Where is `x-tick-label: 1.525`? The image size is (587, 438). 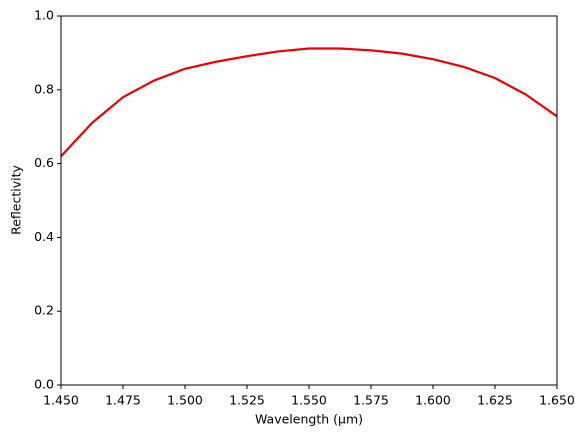 x-tick-label: 1.525 is located at coordinates (247, 400).